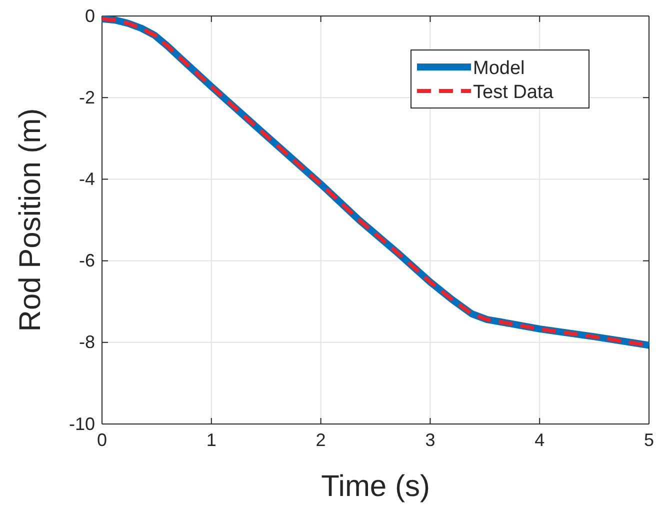  I want to click on legend-label: Model, so click(499, 68).